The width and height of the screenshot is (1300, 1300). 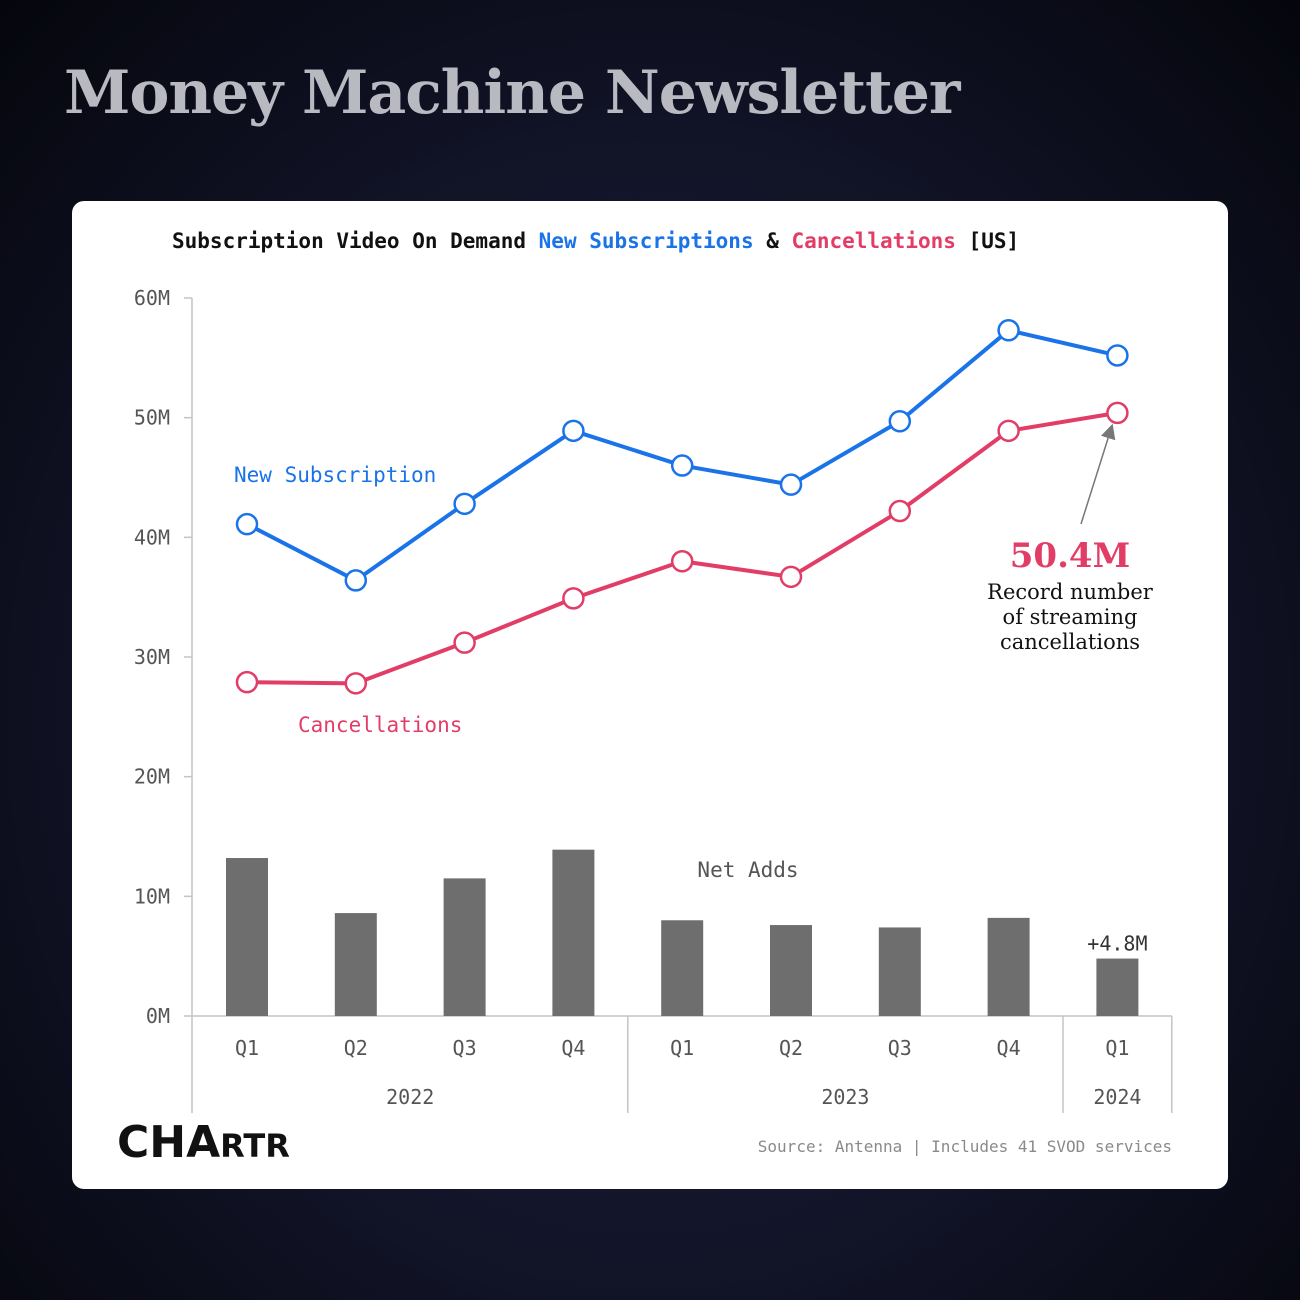 I want to click on year-label: 2023, so click(x=845, y=1097).